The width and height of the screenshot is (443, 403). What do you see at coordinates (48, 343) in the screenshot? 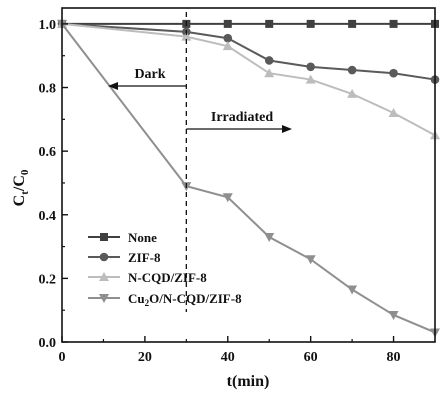
I see `y-tick-label-0.0: 0.0` at bounding box center [48, 343].